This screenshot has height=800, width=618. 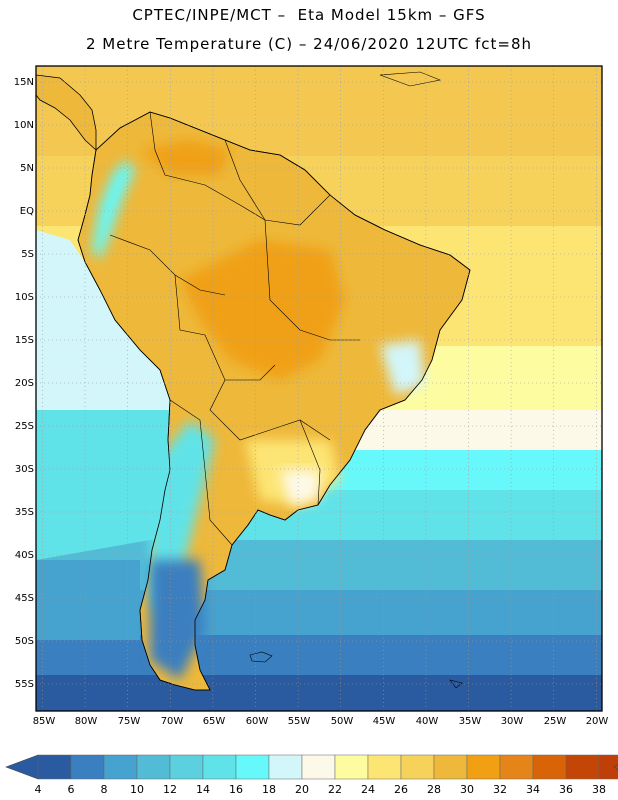 What do you see at coordinates (105, 485) in the screenshot?
I see `pacific-cold-zone` at bounding box center [105, 485].